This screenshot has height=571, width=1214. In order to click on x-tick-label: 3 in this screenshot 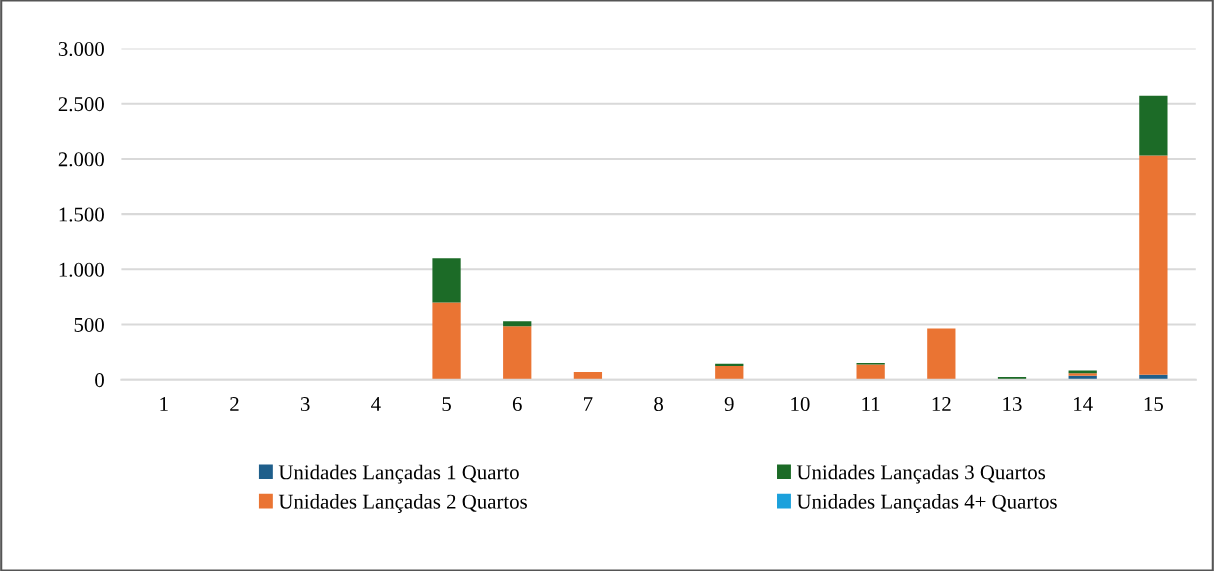, I will do `click(305, 404)`.